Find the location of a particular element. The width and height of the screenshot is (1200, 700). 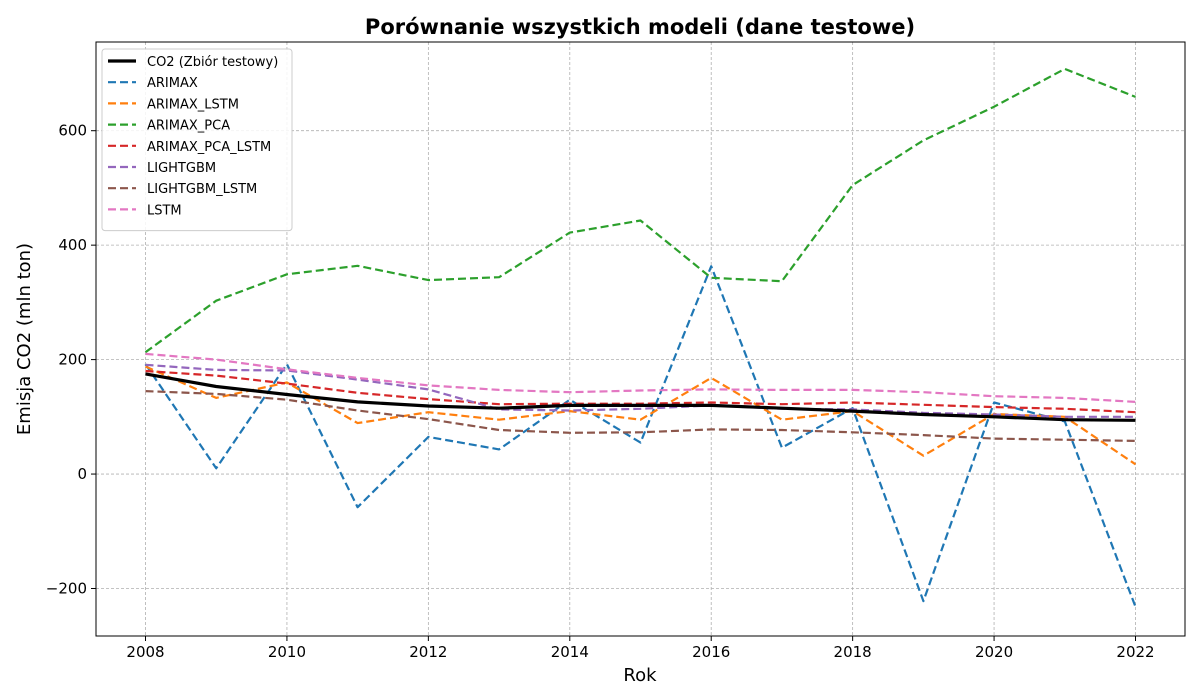

legend-label: LSTM is located at coordinates (164, 210).